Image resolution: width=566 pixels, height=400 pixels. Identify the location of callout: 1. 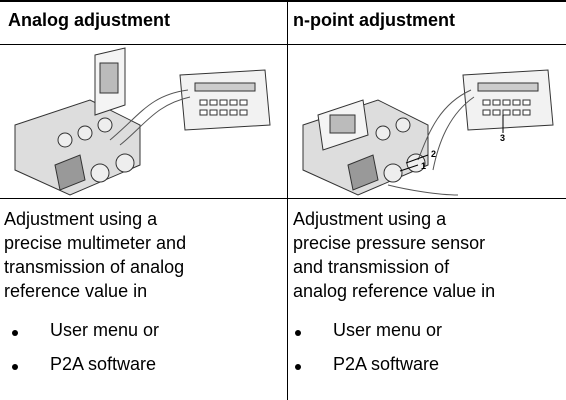
(423, 166).